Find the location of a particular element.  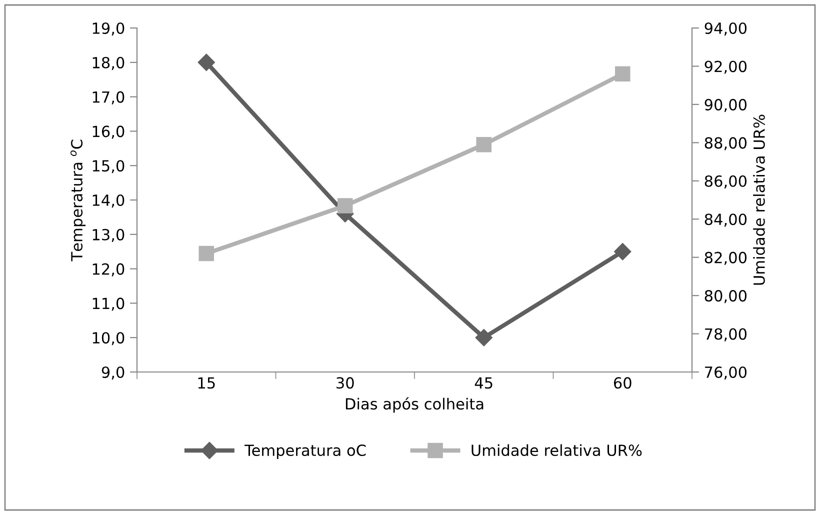

y-axis-title: Temperatura $^{o}$C is located at coordinates (78, 201).